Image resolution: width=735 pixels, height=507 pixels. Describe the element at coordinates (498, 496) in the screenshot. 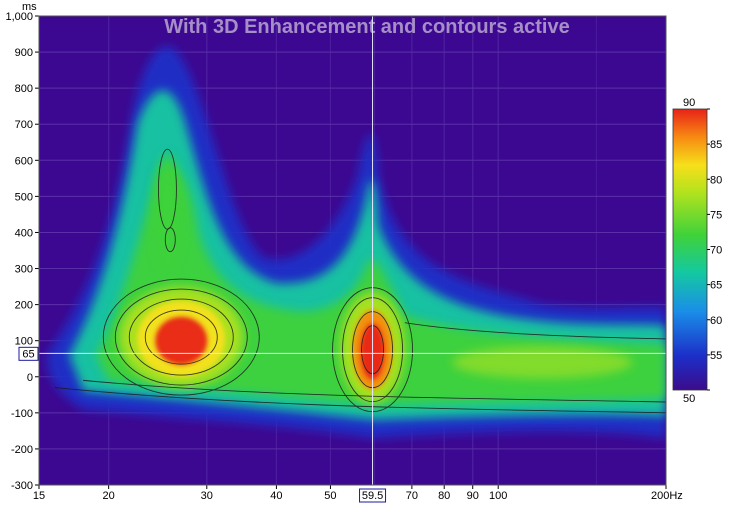

I see `x-tick-label: 100` at that location.